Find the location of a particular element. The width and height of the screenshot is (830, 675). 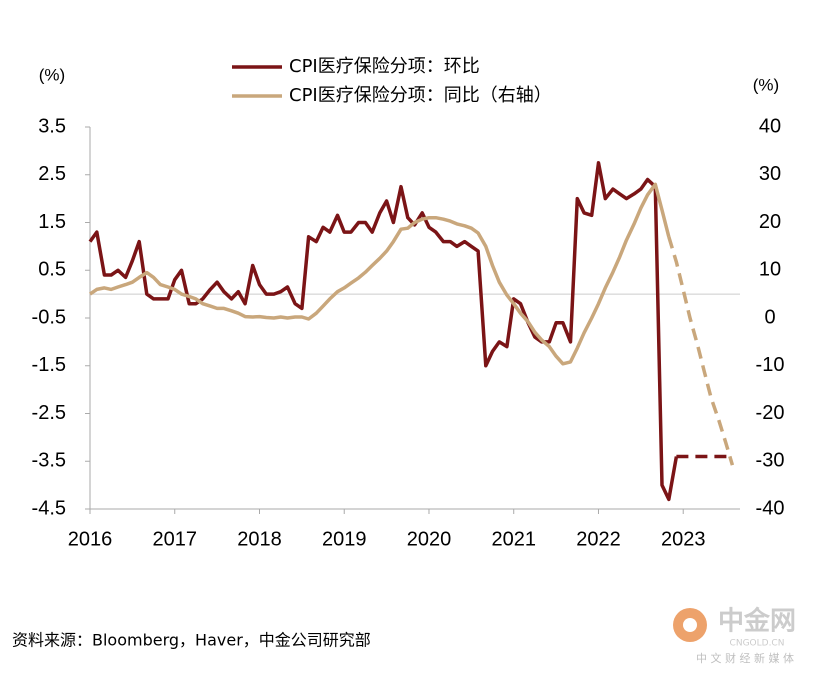

y-tick-label: -0.5 is located at coordinates (49, 317).